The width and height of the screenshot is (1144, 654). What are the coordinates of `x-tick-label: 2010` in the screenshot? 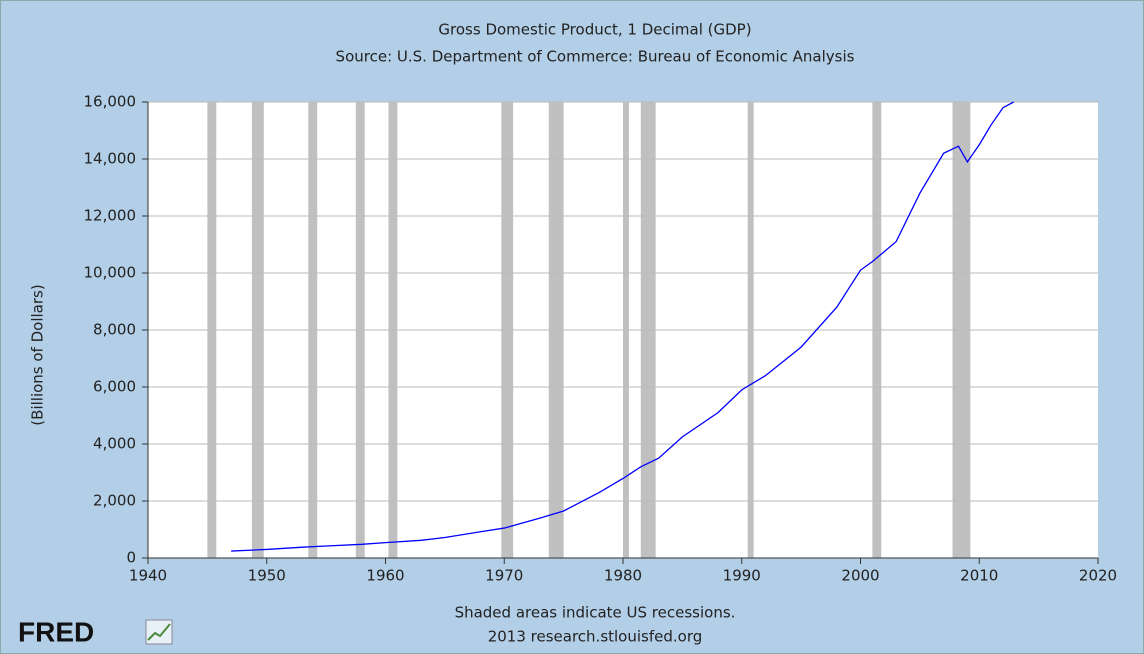 It's located at (979, 576).